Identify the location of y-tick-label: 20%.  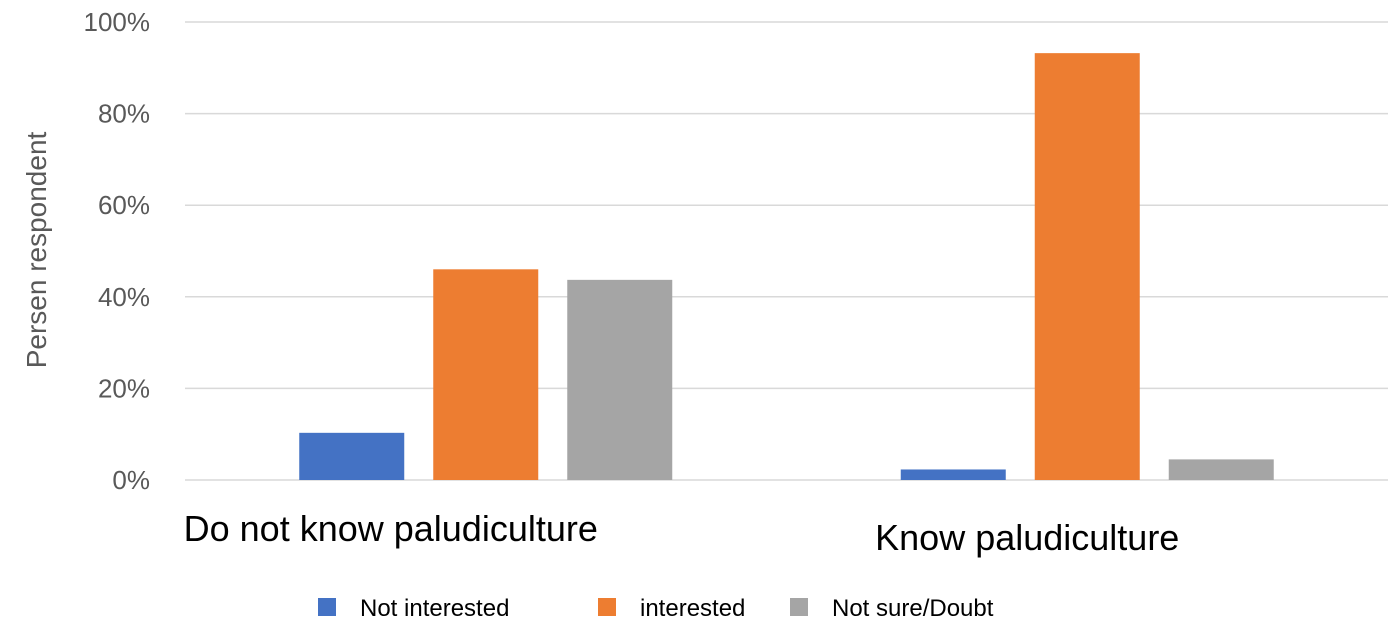
(124, 388).